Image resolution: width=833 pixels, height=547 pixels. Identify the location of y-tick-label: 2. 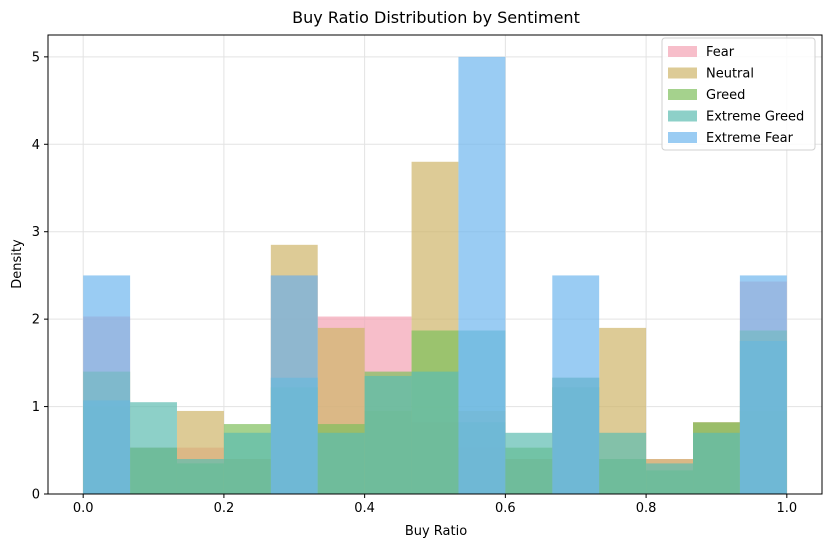
(36, 320).